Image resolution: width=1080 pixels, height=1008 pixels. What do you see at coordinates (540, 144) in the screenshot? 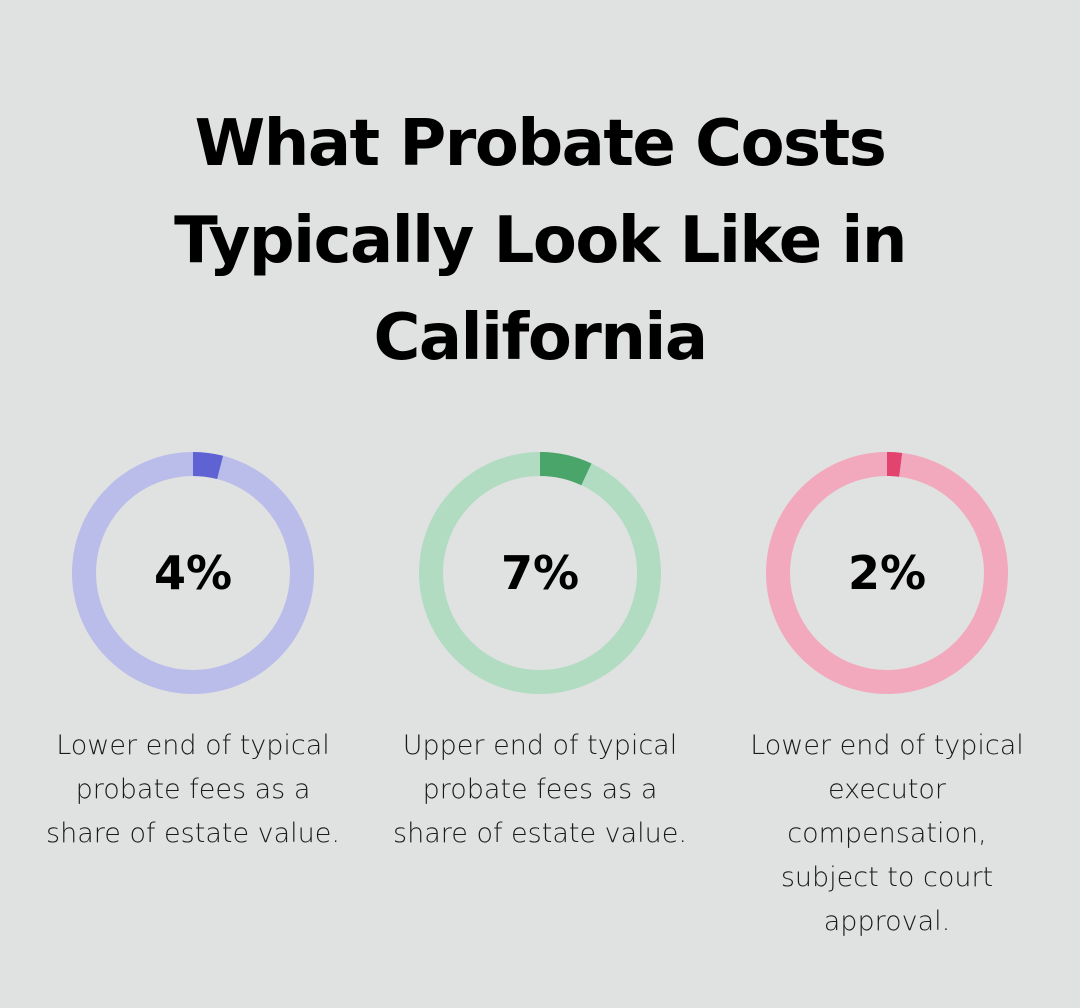
I see `title-line-1: What Probate Costs` at bounding box center [540, 144].